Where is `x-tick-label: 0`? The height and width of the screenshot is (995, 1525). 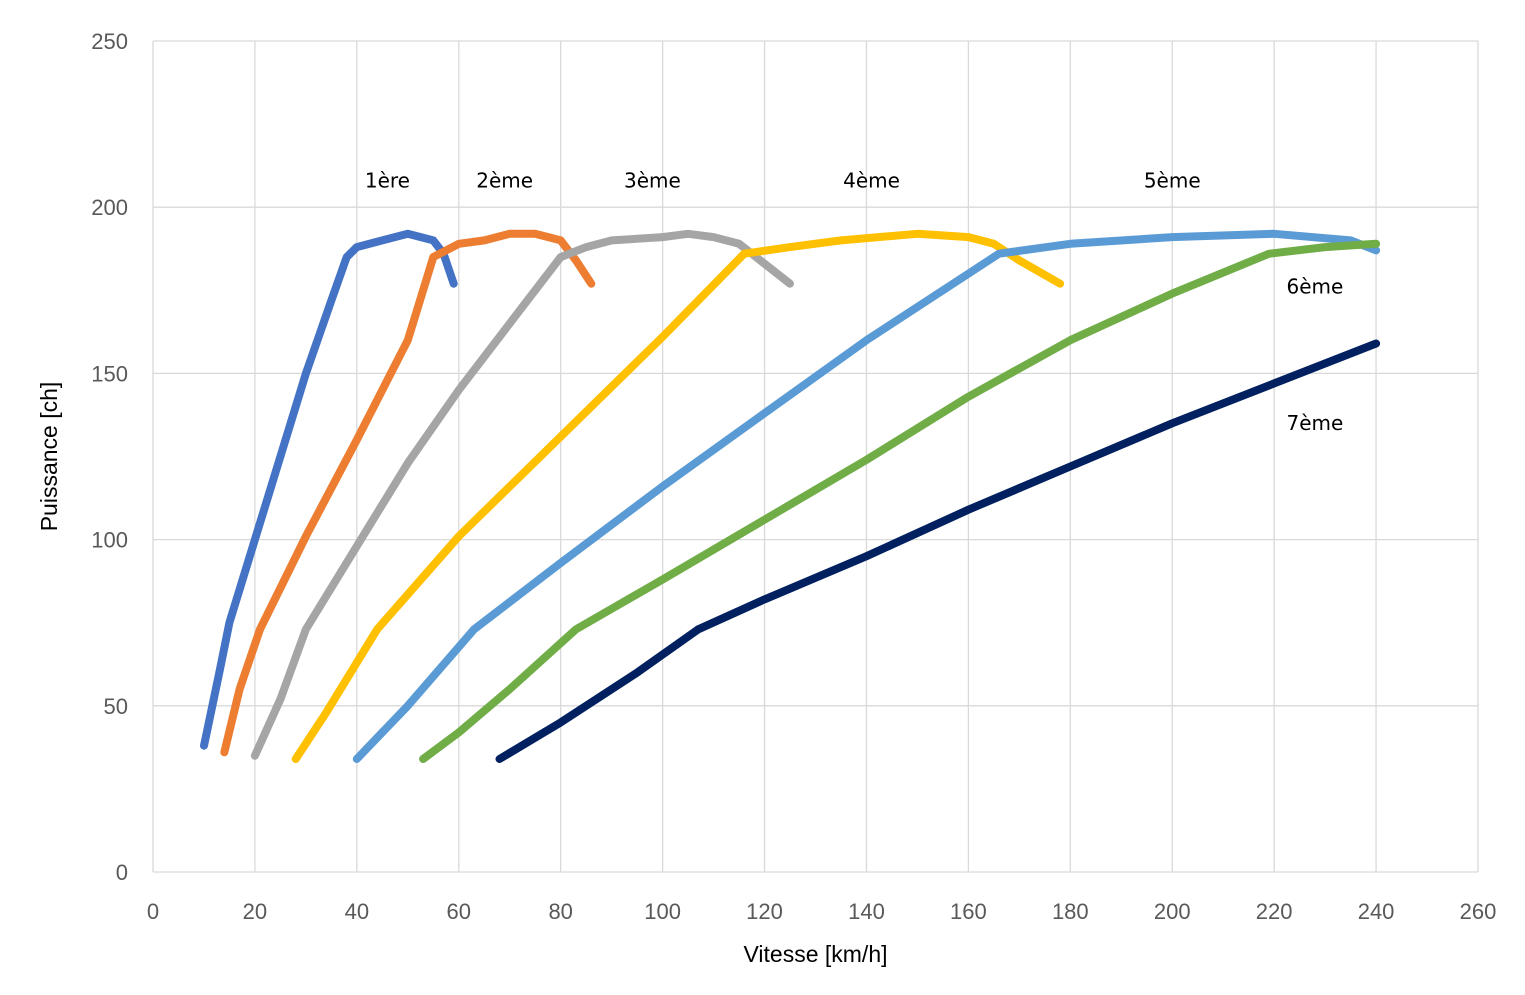
x-tick-label: 0 is located at coordinates (153, 911).